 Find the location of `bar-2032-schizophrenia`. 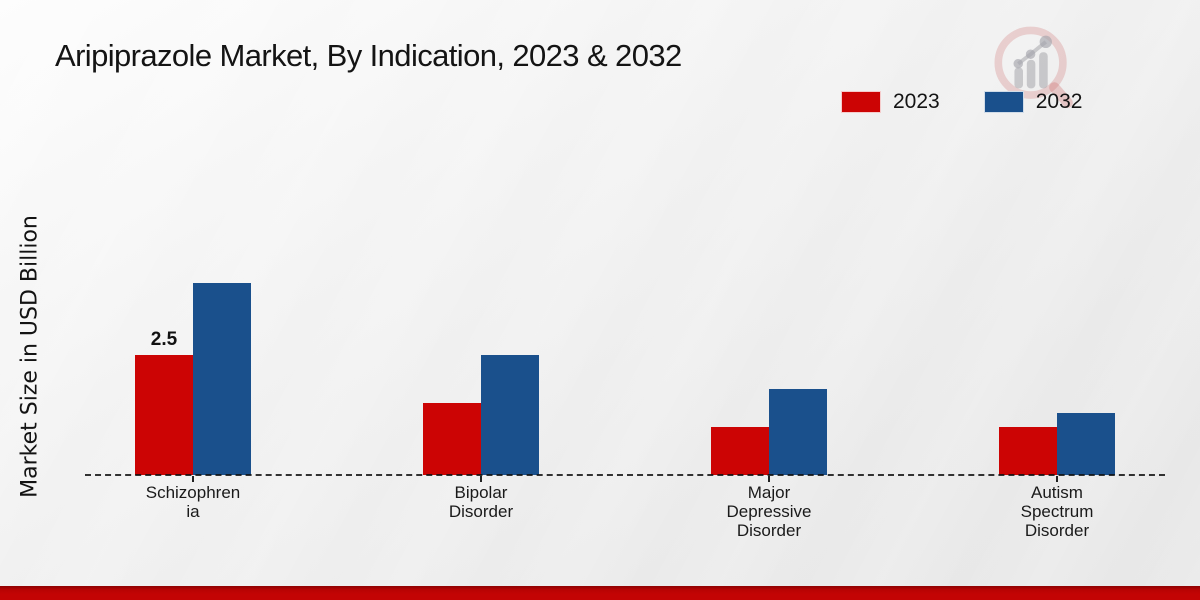

bar-2032-schizophrenia is located at coordinates (222, 379).